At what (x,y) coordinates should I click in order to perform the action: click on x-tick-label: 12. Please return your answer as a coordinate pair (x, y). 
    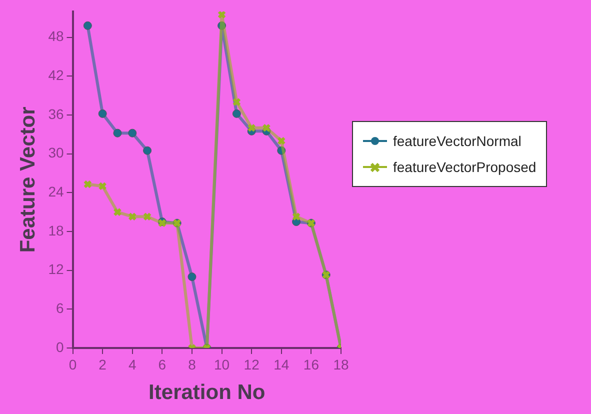
    Looking at the image, I should click on (252, 364).